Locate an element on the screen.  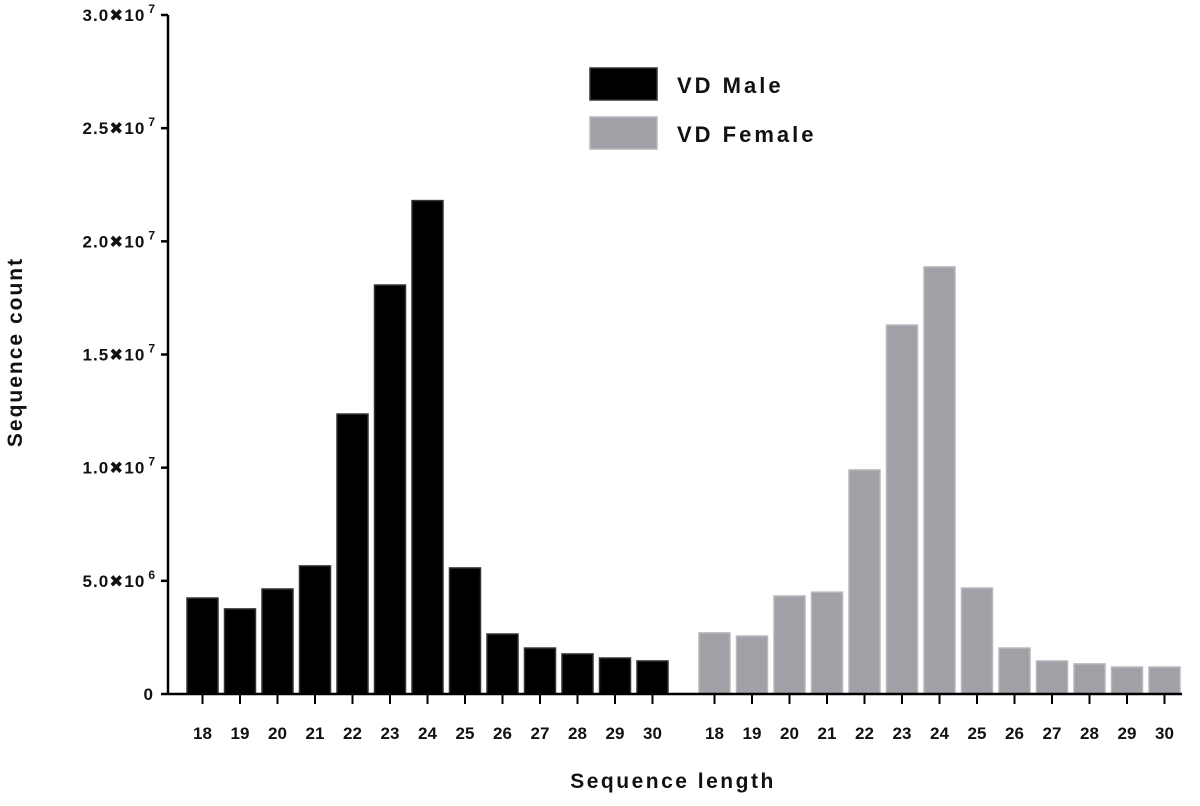
y-tick-label: 1.0✖10 7 is located at coordinates (119, 466).